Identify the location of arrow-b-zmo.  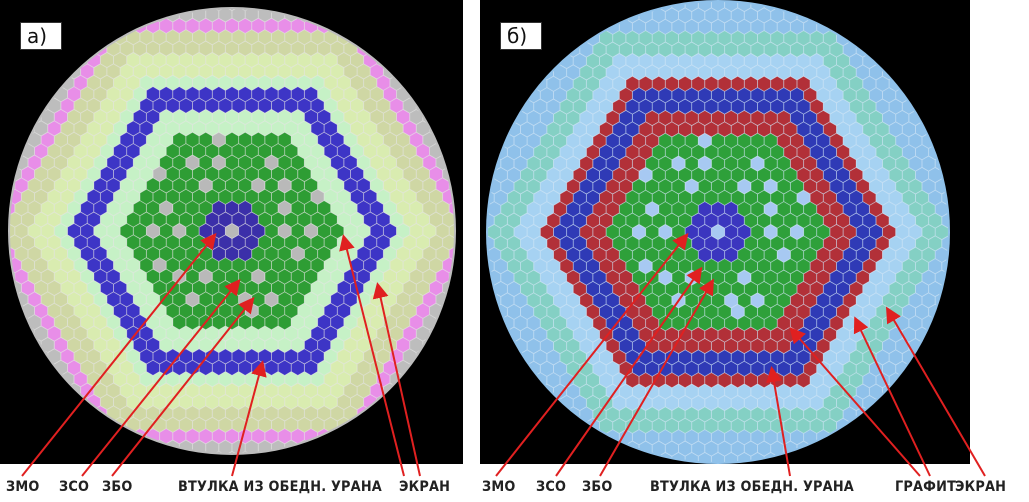
(592, 354).